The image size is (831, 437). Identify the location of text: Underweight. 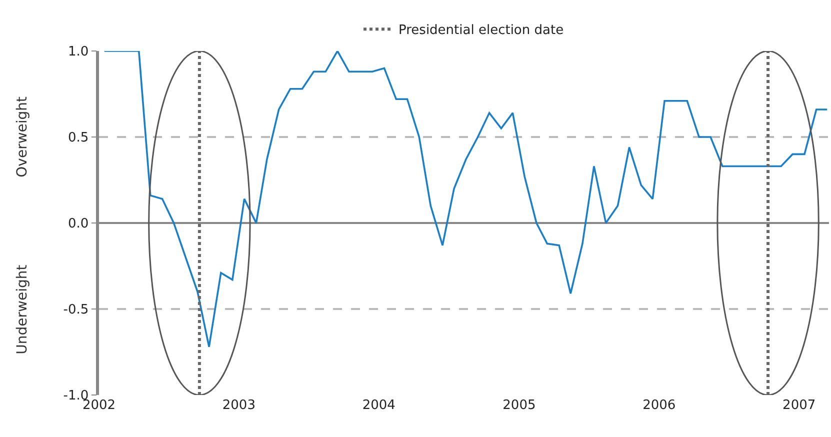
(22, 309).